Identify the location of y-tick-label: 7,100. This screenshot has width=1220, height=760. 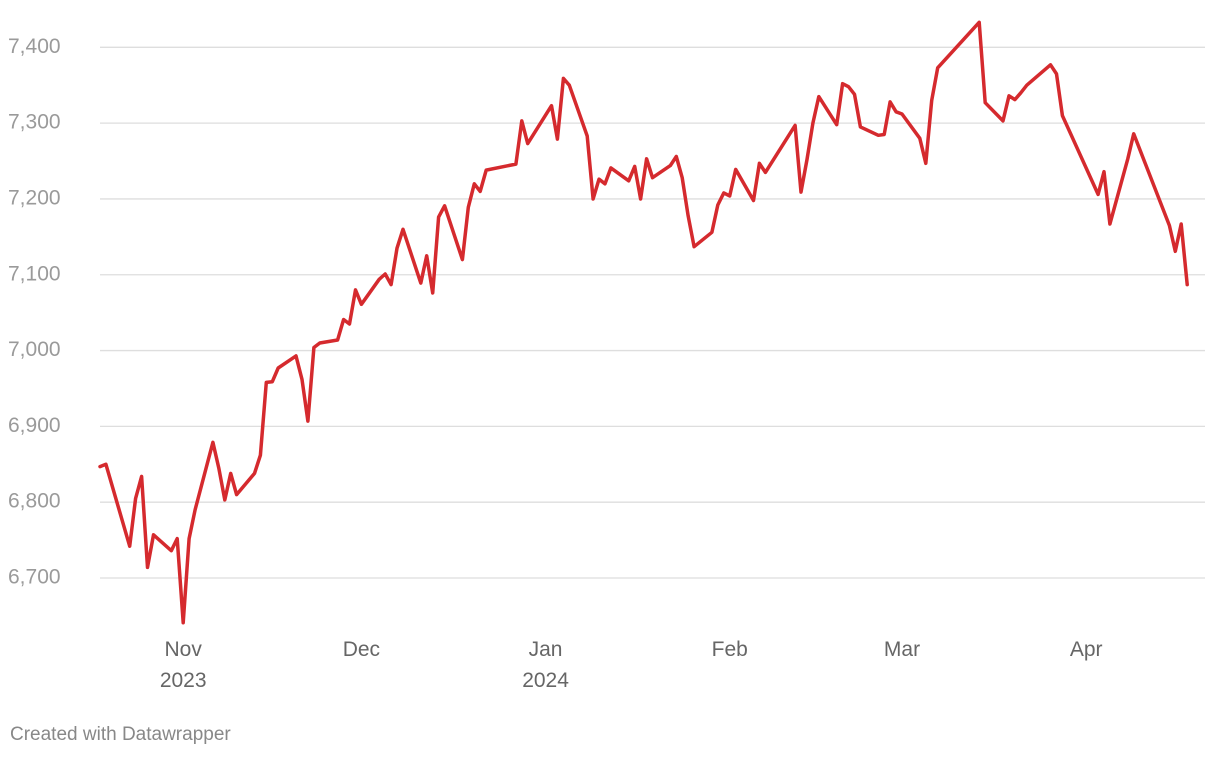
(34, 273).